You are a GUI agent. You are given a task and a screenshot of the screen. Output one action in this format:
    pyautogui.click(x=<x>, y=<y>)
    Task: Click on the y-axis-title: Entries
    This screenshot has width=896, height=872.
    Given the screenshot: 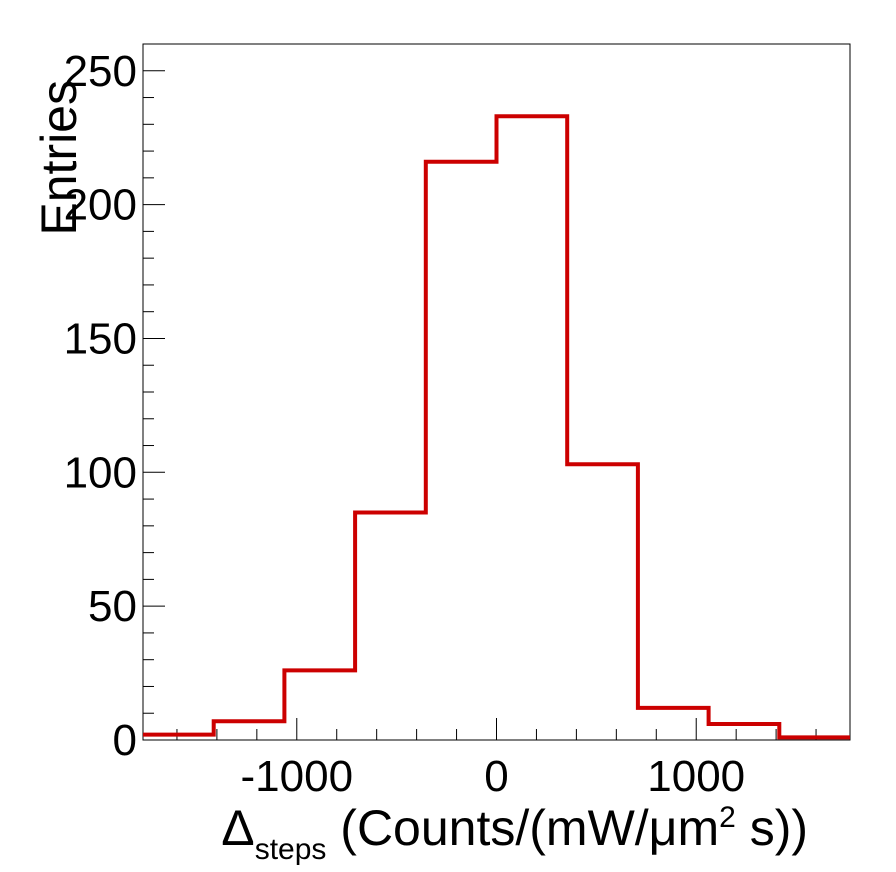 What is the action you would take?
    pyautogui.click(x=59, y=158)
    